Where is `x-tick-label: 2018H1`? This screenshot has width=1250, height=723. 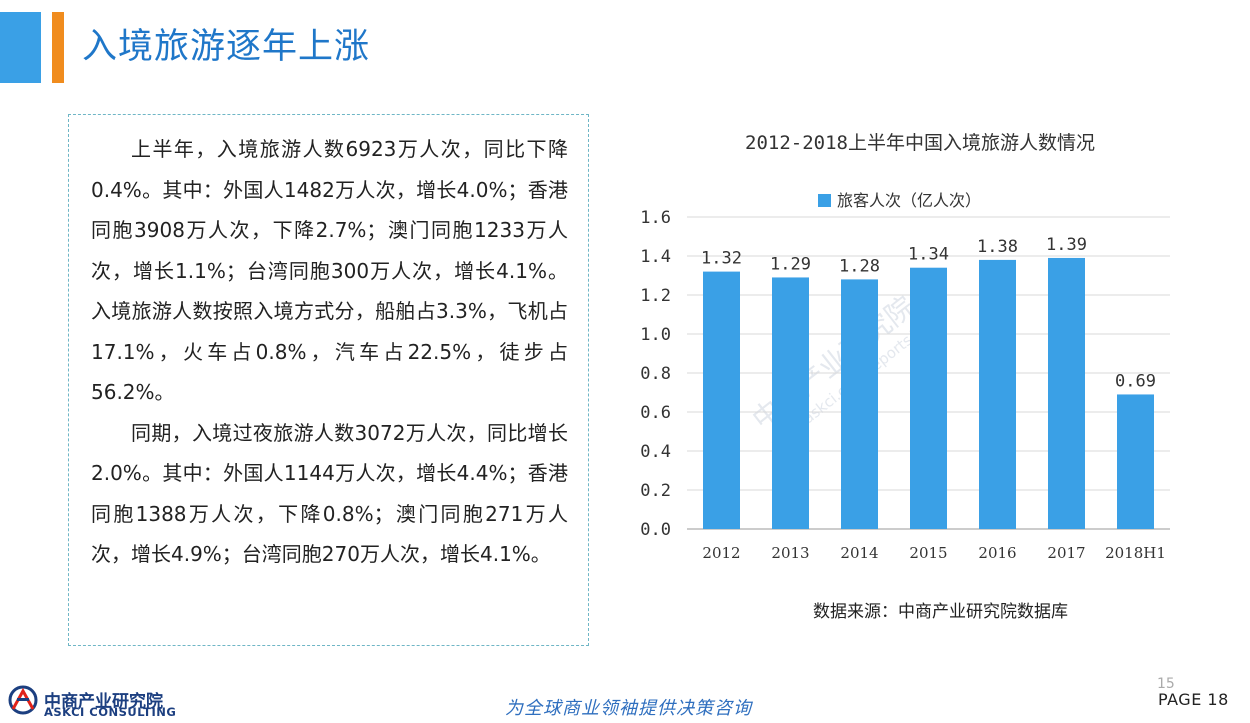 x-tick-label: 2018H1 is located at coordinates (1135, 553).